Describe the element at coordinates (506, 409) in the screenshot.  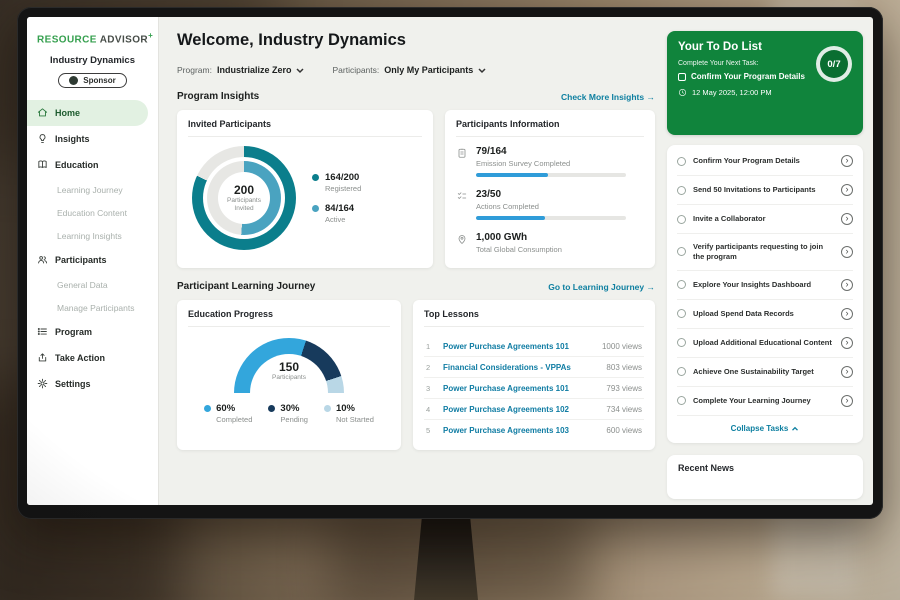
I see `lesson-link: Power Purchase Agreements 102` at that location.